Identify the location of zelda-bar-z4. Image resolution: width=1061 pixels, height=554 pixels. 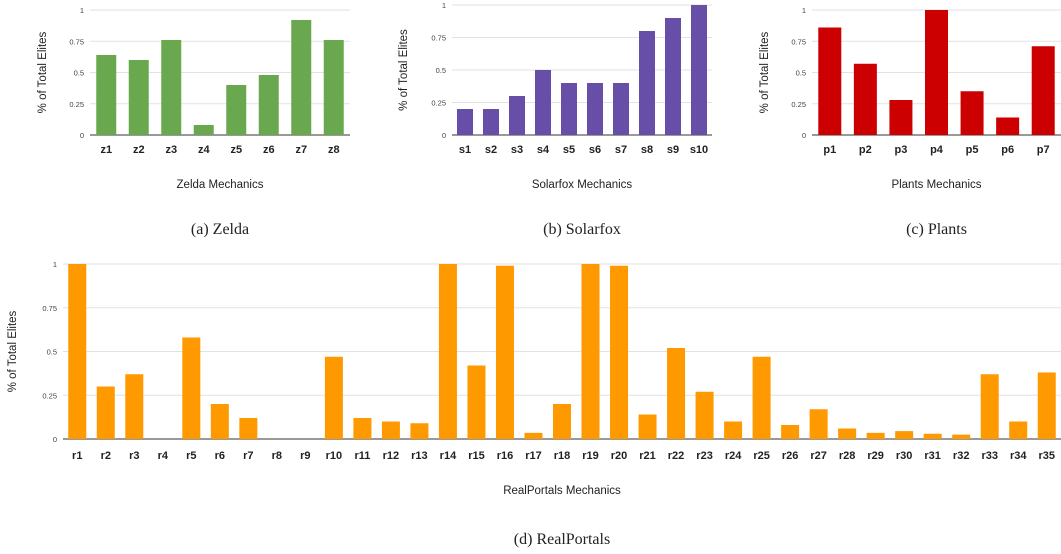
(203, 130).